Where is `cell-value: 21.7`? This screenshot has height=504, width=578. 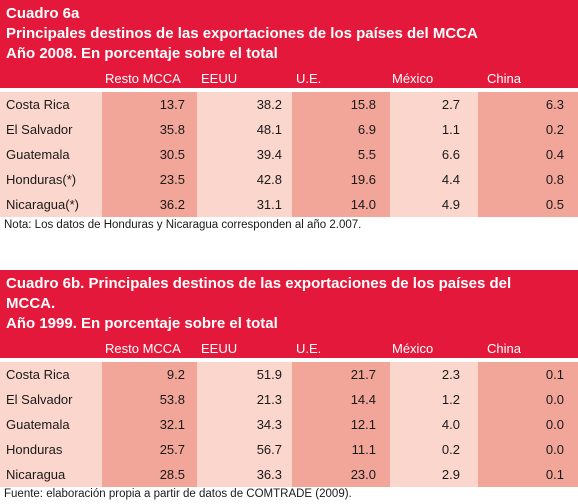 cell-value: 21.7 is located at coordinates (341, 374).